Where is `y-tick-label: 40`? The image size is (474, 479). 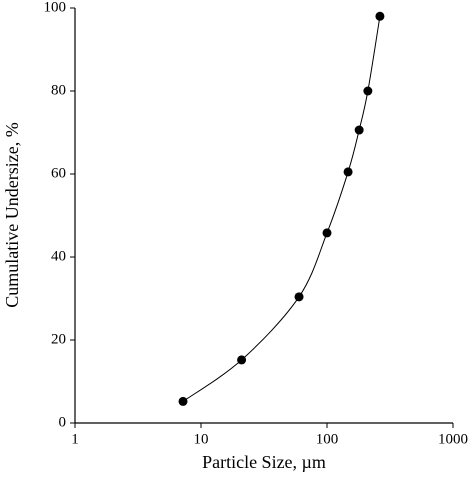
y-tick-label: 40 is located at coordinates (58, 256).